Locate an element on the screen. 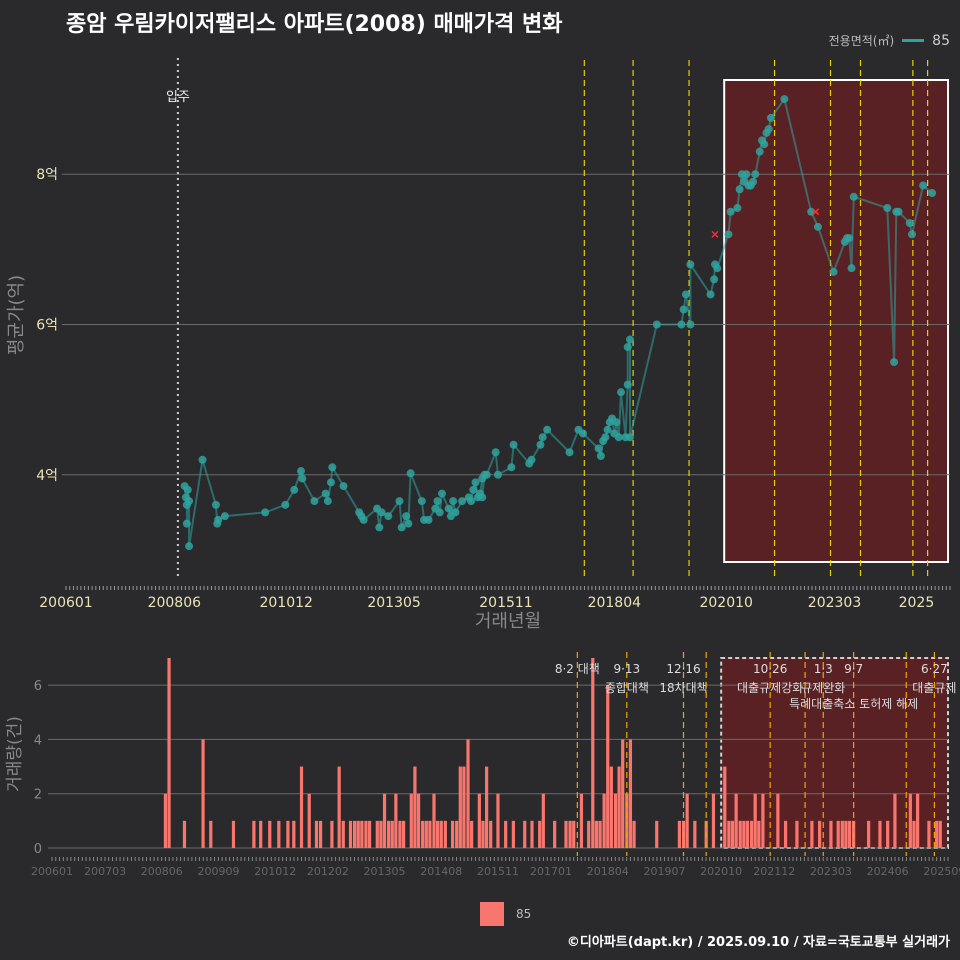  volume-x-tick-label: 200703 is located at coordinates (105, 871).